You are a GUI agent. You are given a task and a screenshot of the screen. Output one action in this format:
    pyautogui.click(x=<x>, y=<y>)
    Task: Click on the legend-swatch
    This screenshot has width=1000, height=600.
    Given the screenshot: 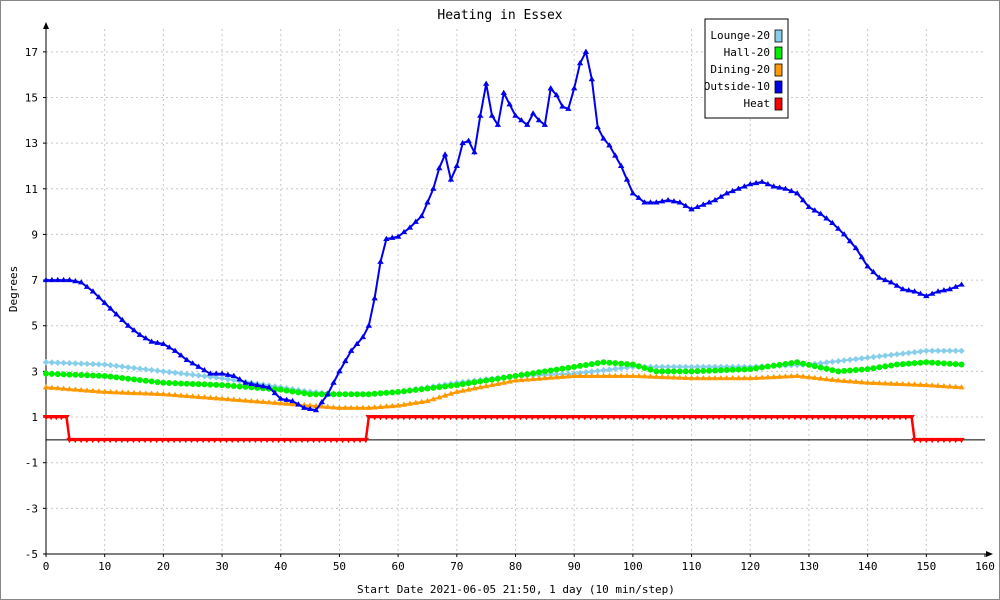 What is the action you would take?
    pyautogui.click(x=778, y=104)
    